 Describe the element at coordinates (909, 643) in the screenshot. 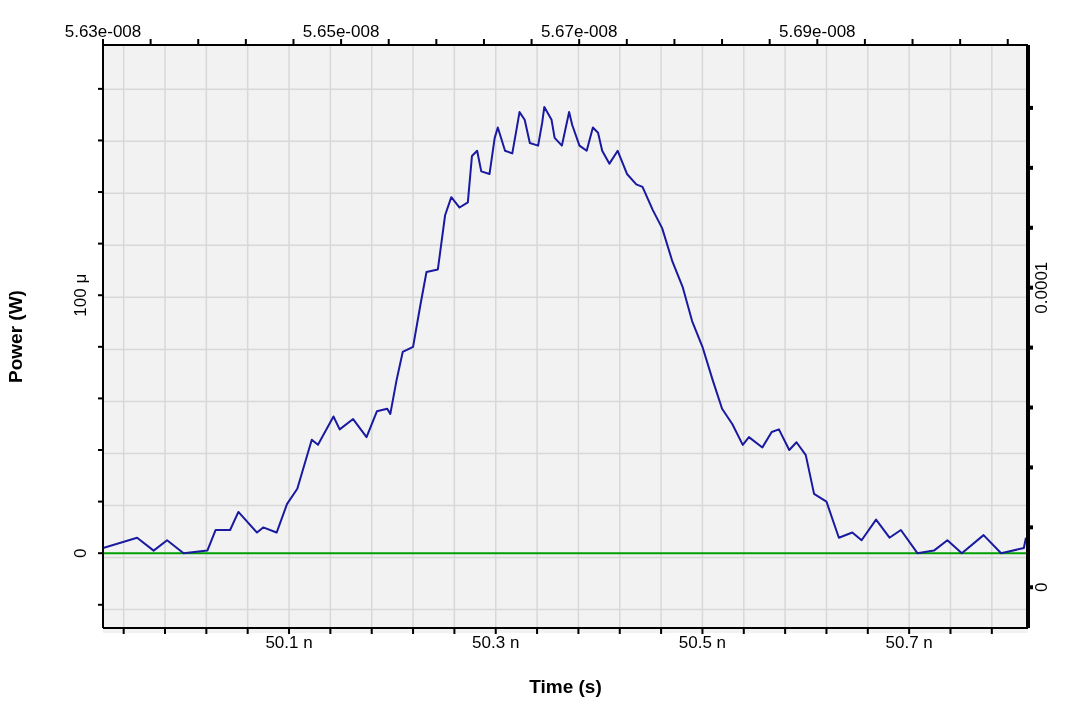

I see `x-tick-label: 50.7 n` at that location.